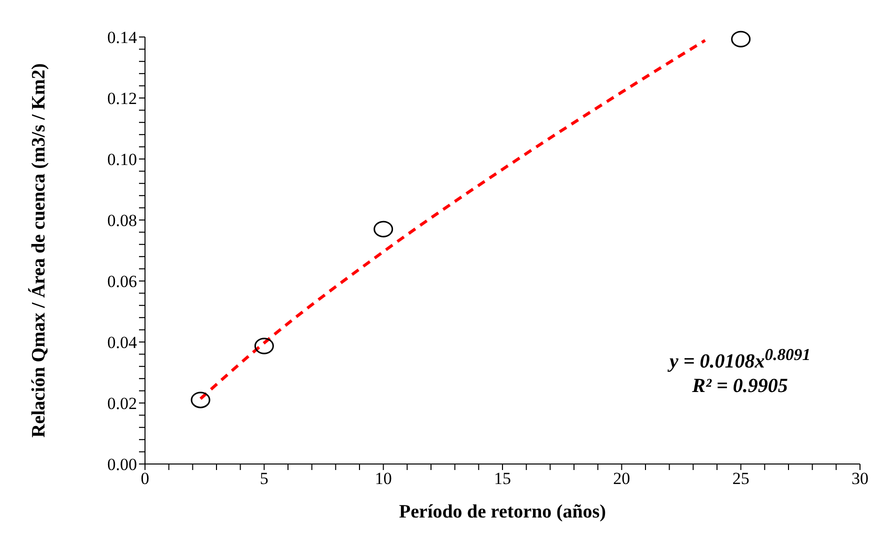 Image resolution: width=891 pixels, height=549 pixels. Describe the element at coordinates (145, 478) in the screenshot. I see `x-tick-label: 0` at that location.